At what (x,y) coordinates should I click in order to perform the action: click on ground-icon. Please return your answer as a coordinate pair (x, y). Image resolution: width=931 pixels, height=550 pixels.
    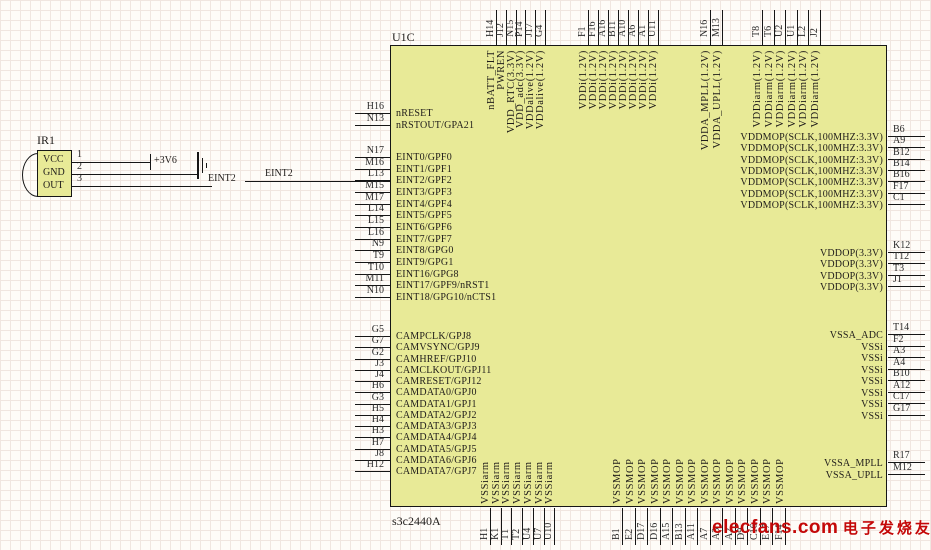
    Looking at the image, I should click on (198, 165).